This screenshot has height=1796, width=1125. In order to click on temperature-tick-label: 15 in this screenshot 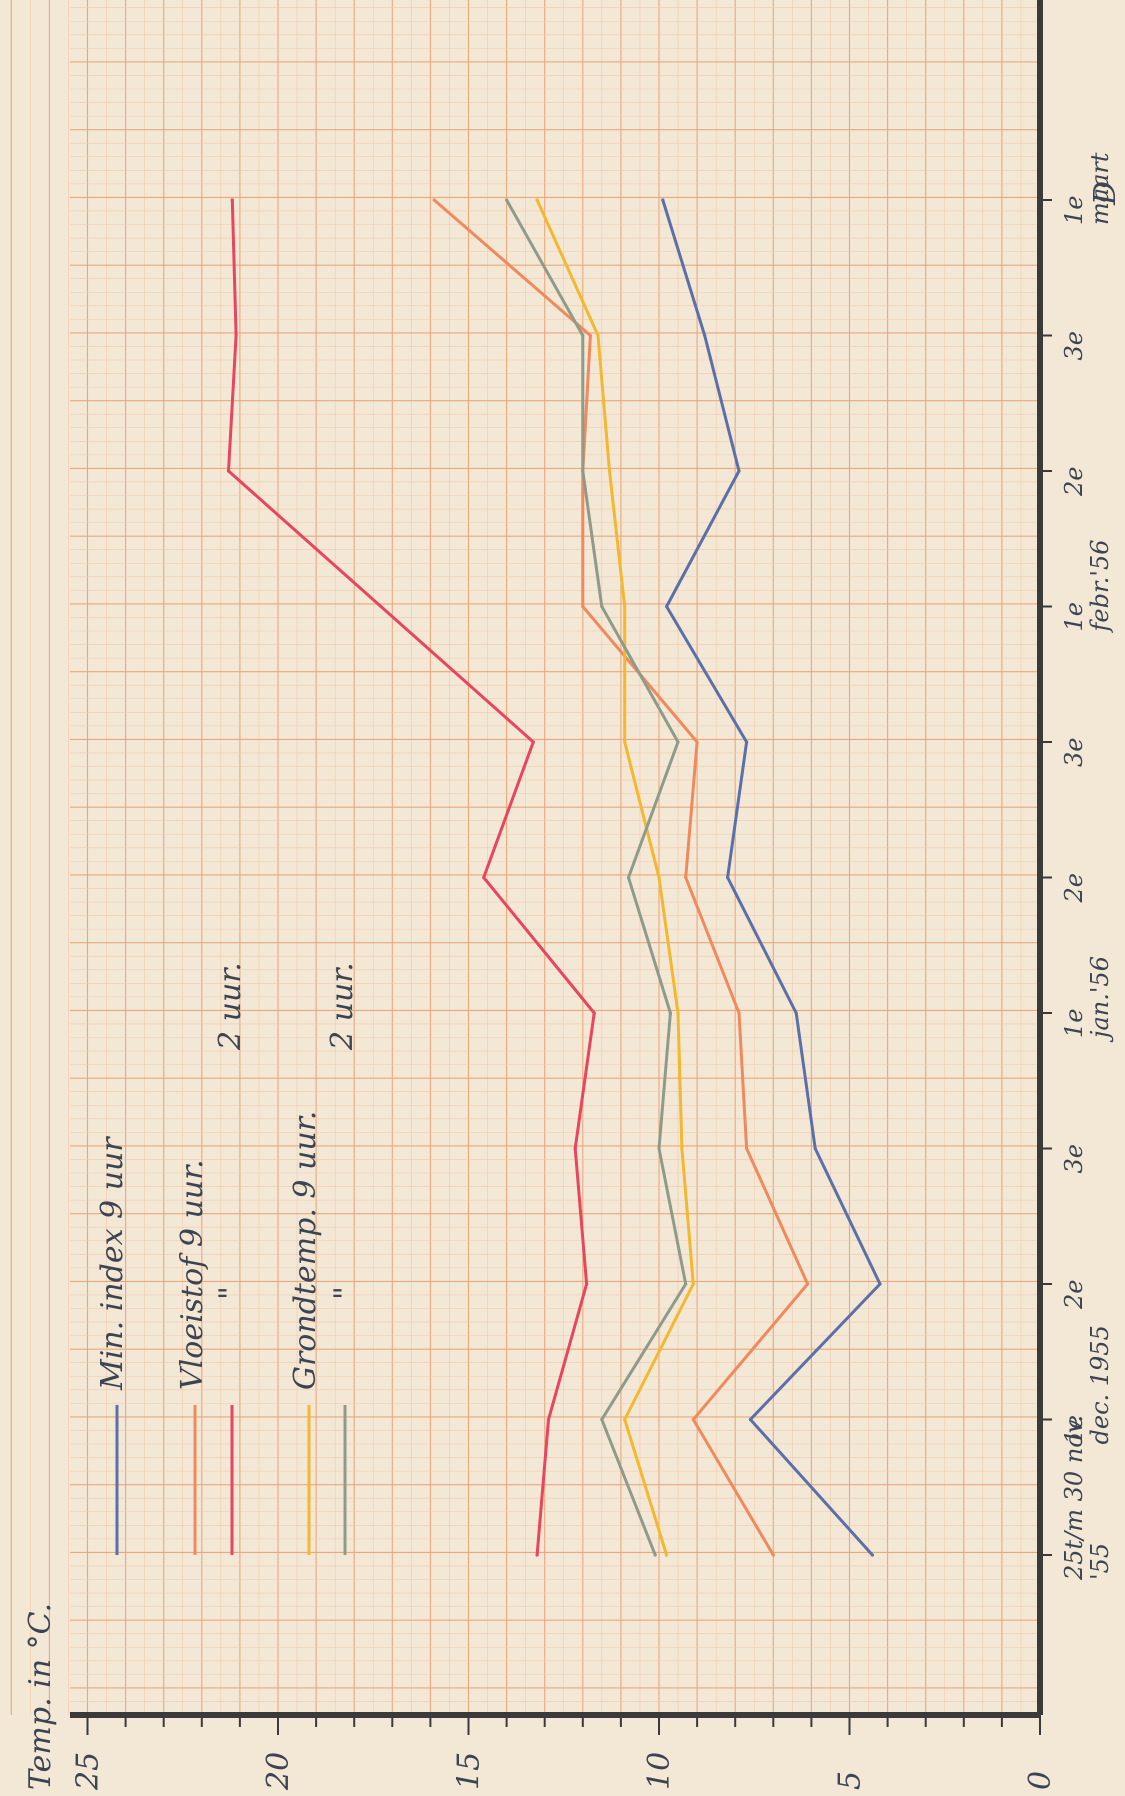, I will do `click(469, 1771)`.